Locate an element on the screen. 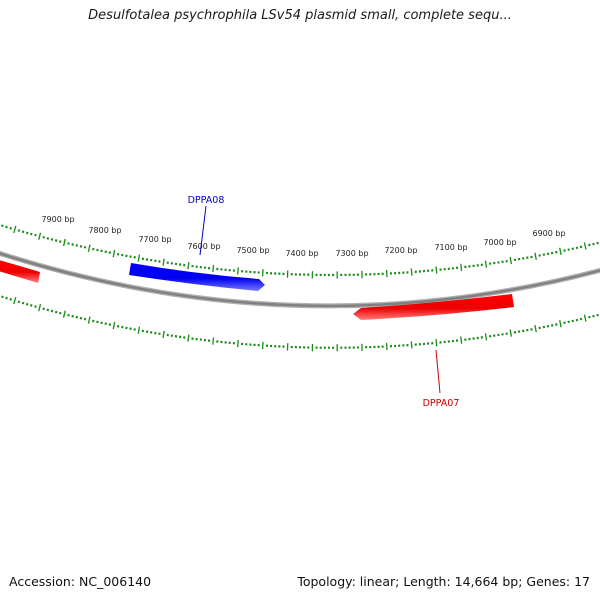 This screenshot has width=600, height=600. tick-label-7300: 7300 bp is located at coordinates (351, 253).